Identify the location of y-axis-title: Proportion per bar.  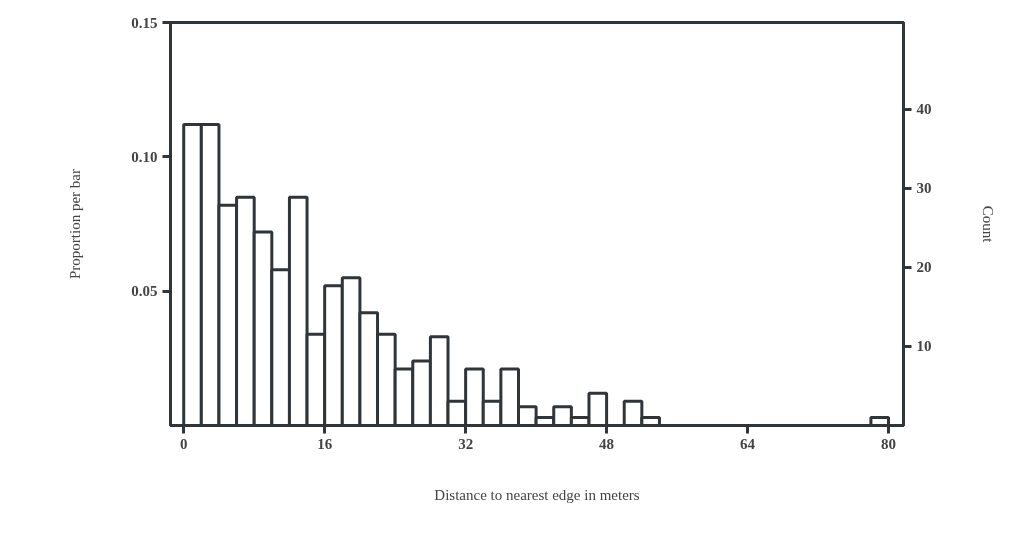
(75, 224).